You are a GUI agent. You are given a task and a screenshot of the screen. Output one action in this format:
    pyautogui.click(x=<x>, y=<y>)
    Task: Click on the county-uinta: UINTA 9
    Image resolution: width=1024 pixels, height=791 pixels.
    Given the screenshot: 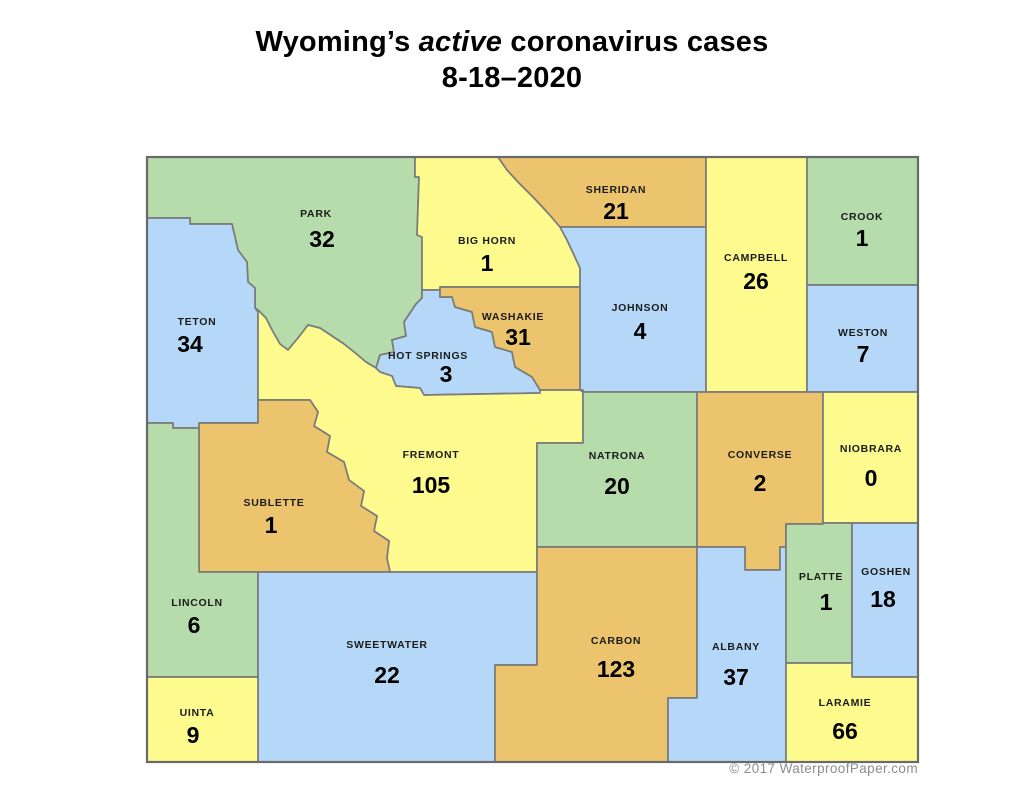 What is the action you would take?
    pyautogui.click(x=202, y=719)
    